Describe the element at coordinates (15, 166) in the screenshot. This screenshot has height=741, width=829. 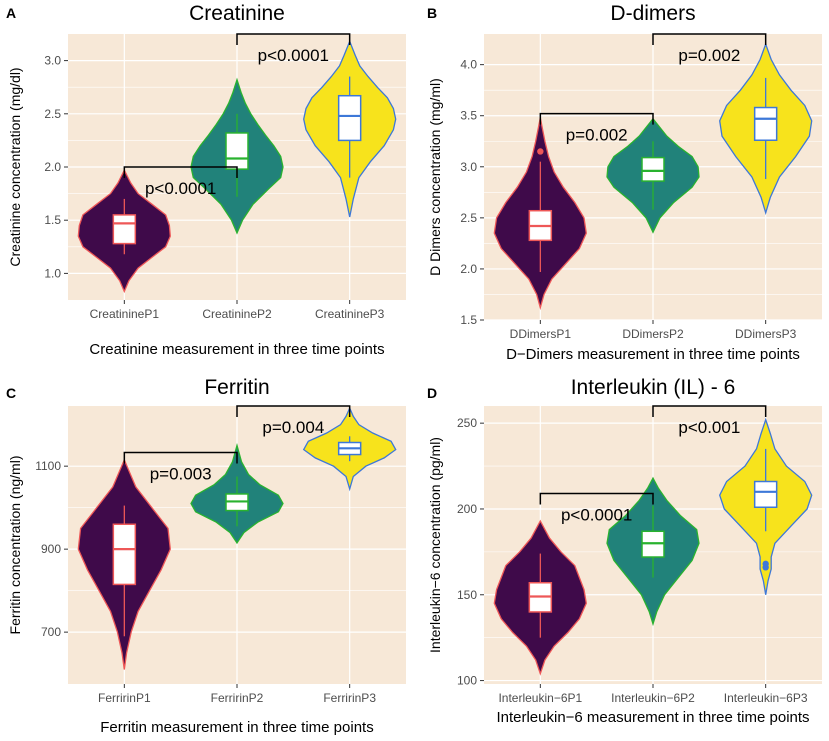
I see `y-axis-label: Creatinine concentration (mg/dl)` at that location.